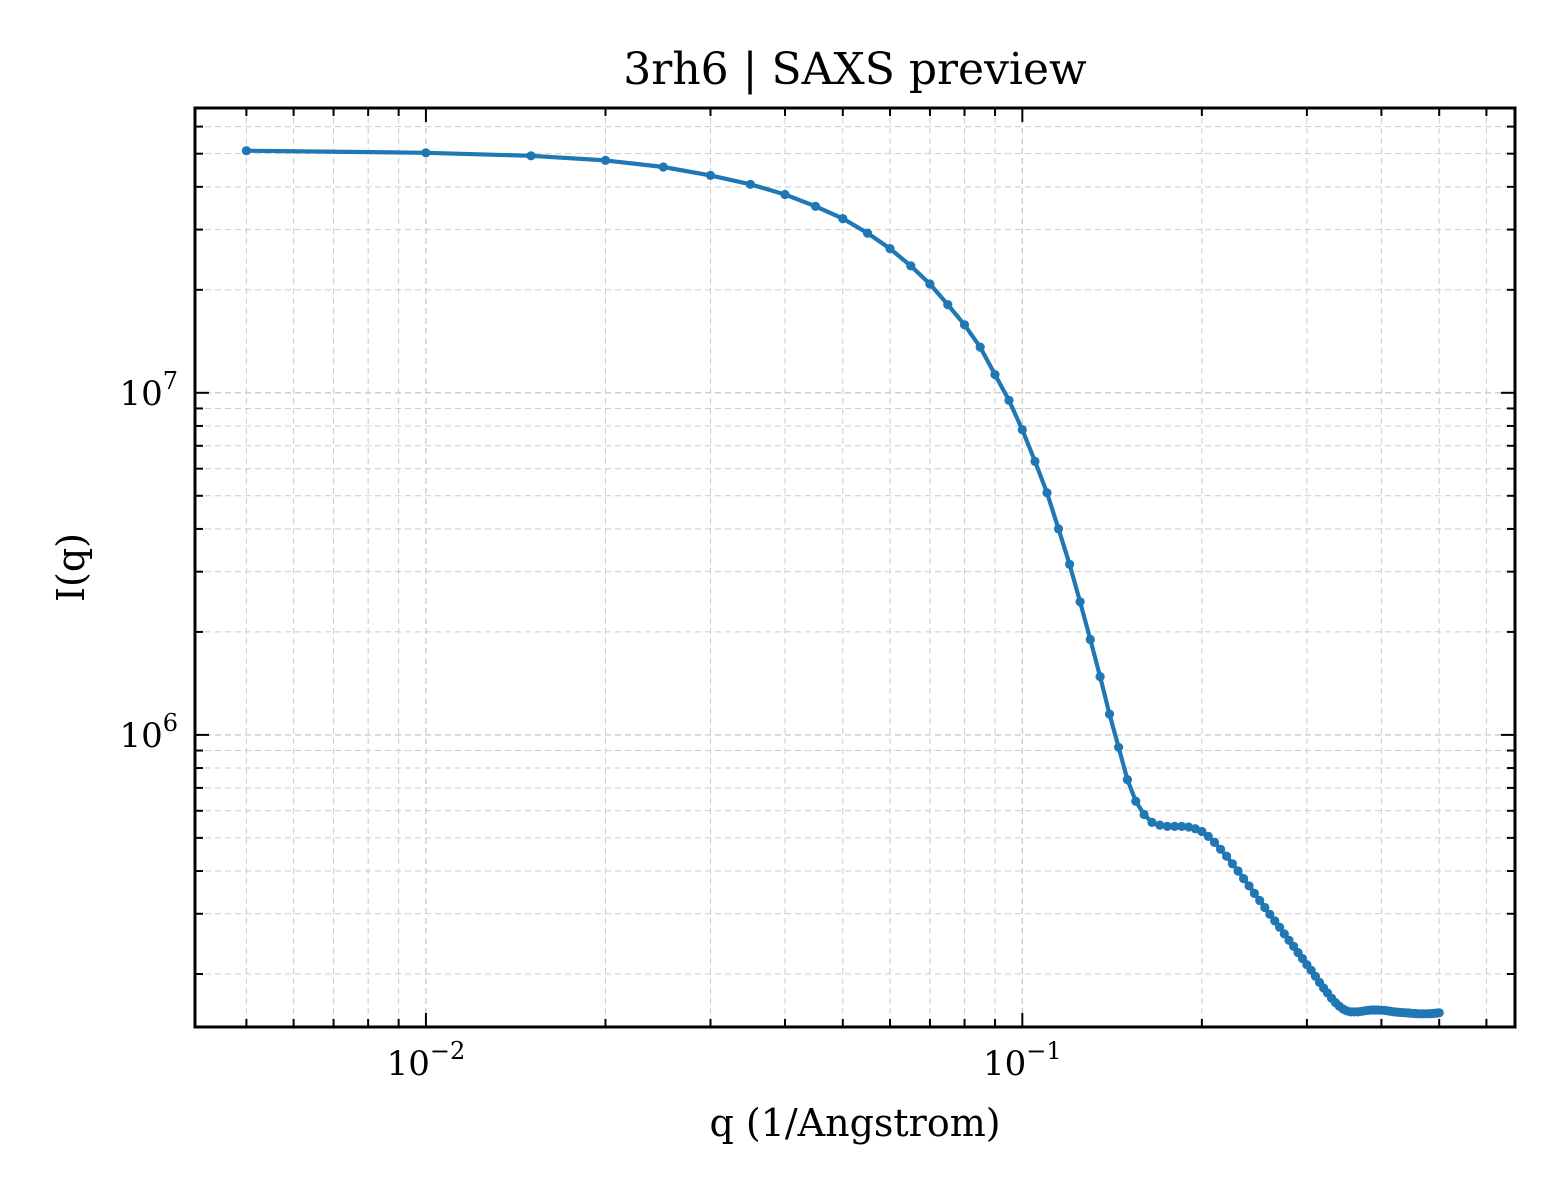 The image size is (1560, 1200). What do you see at coordinates (855, 69) in the screenshot?
I see `chart-title: 3rh6 | SAXS preview` at bounding box center [855, 69].